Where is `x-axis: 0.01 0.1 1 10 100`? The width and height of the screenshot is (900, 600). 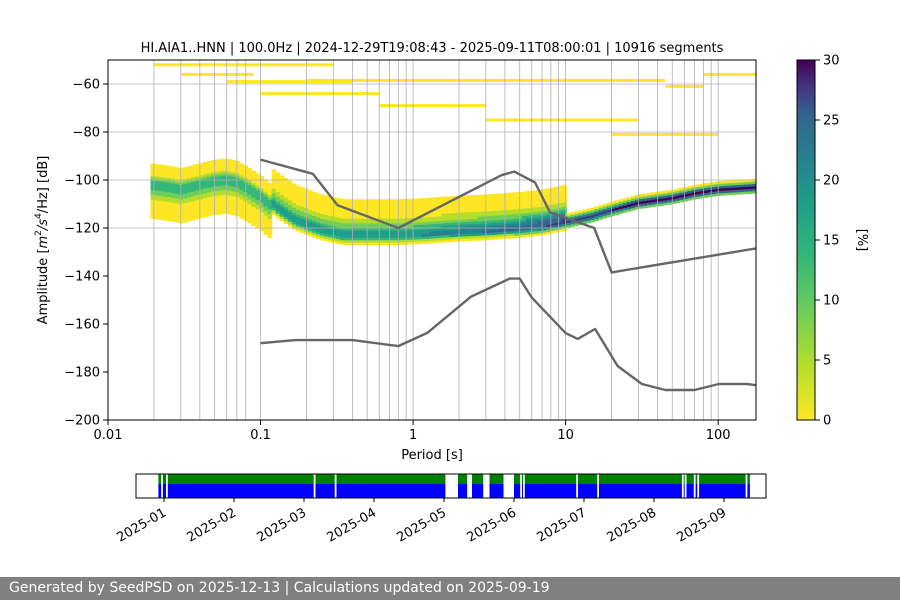
x-axis: 0.01 0.1 1 10 100 is located at coordinates (412, 431).